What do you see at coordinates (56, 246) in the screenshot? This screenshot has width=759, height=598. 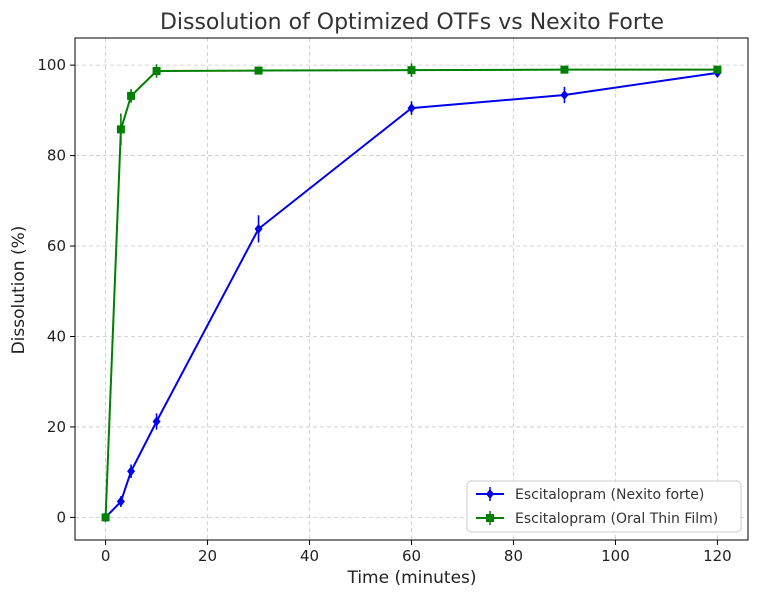 I see `y-tick-label: 60` at bounding box center [56, 246].